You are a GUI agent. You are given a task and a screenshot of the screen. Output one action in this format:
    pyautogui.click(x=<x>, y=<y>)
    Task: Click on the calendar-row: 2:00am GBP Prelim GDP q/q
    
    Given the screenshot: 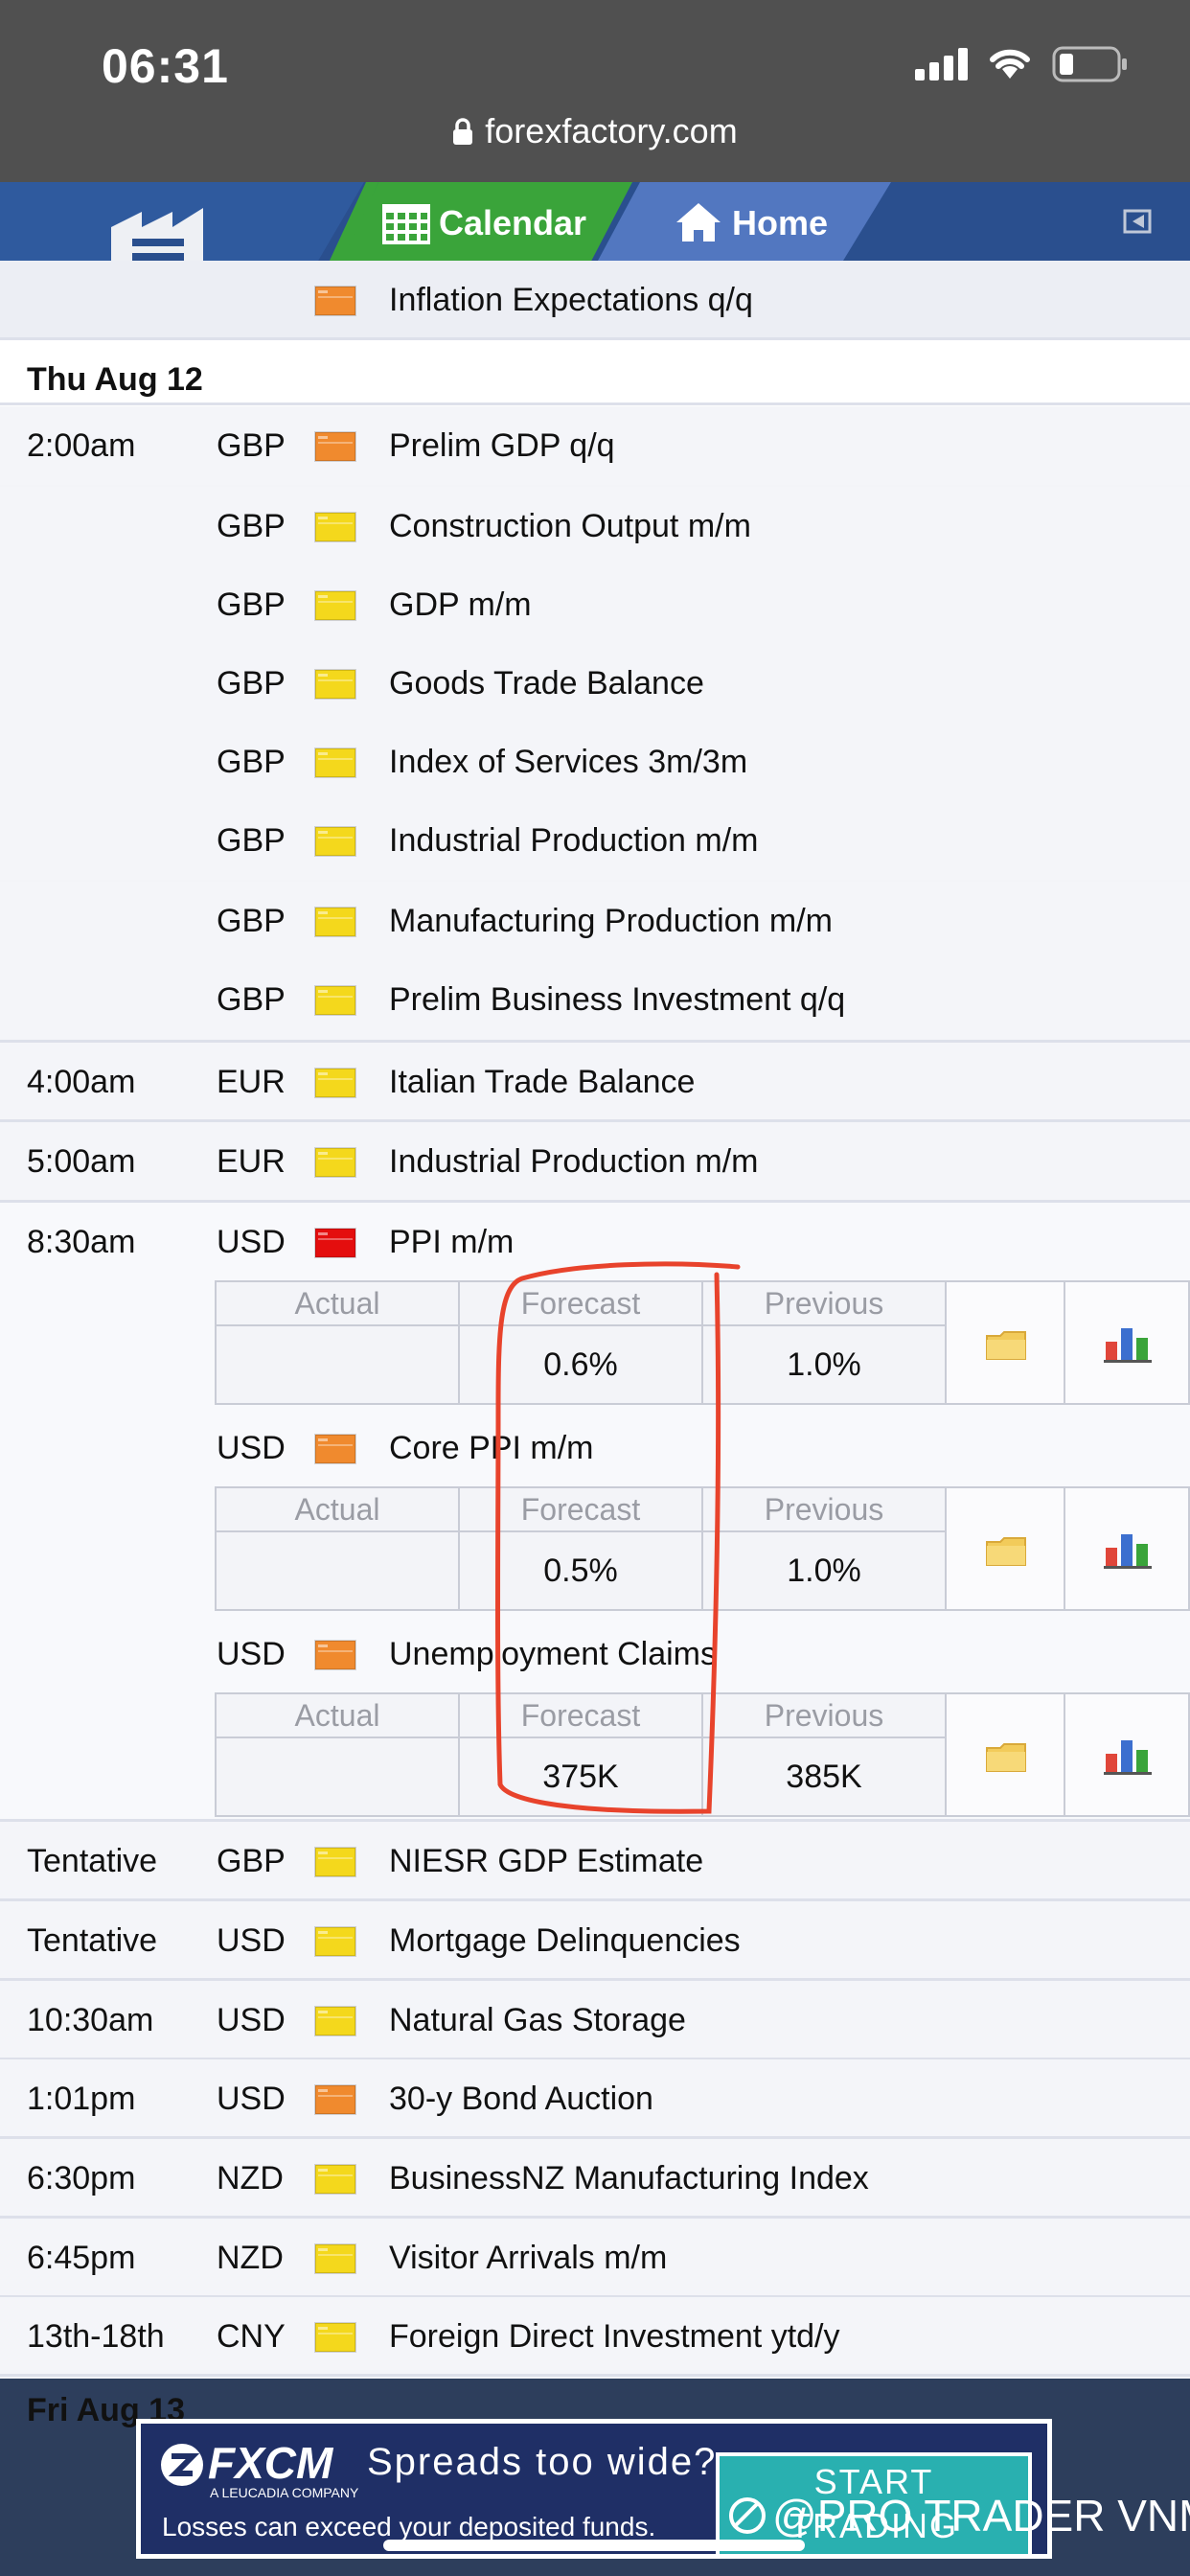 What is the action you would take?
    pyautogui.click(x=595, y=445)
    